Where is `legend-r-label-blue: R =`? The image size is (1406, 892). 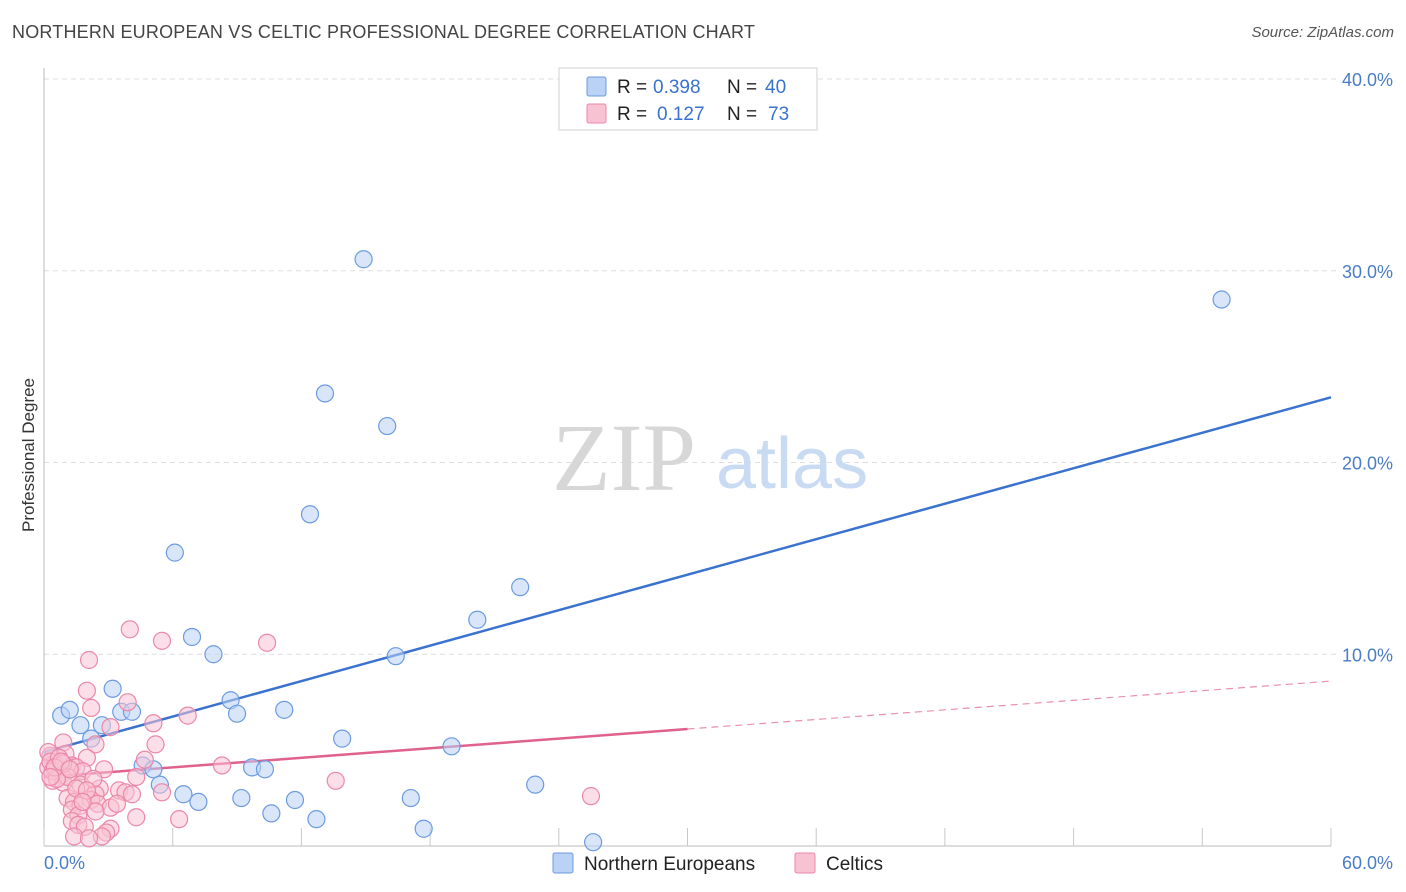 legend-r-label-blue: R = is located at coordinates (632, 87).